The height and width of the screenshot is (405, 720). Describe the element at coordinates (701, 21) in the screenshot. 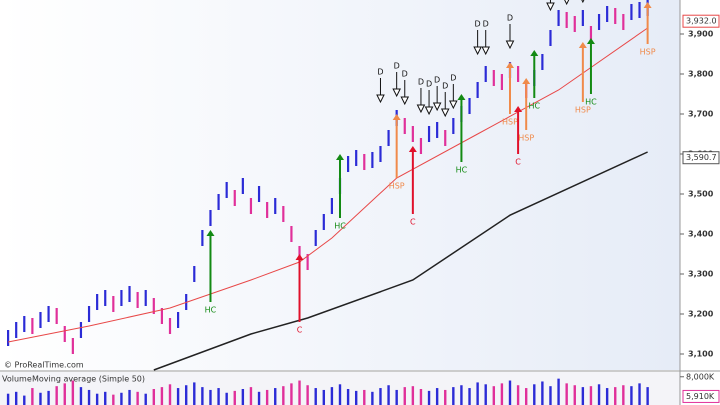

I see `price-tag` at that location.